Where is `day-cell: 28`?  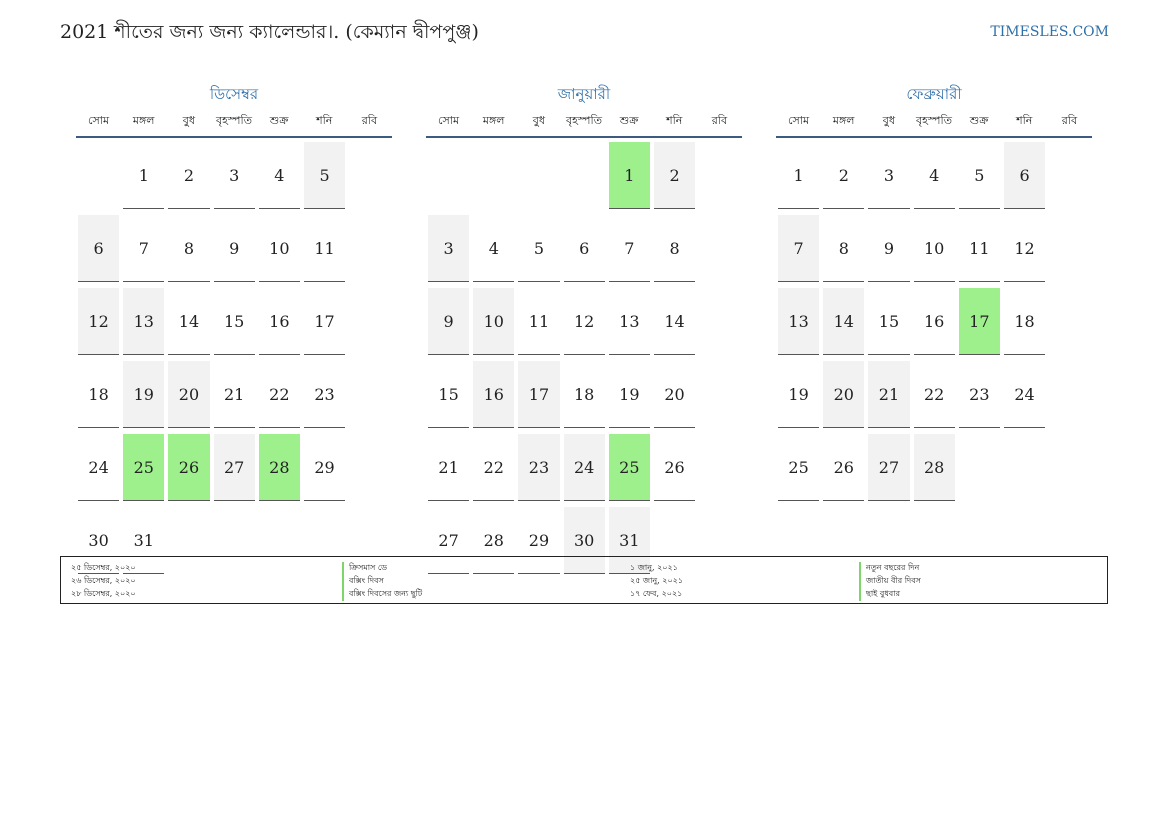
day-cell: 28 is located at coordinates (494, 540).